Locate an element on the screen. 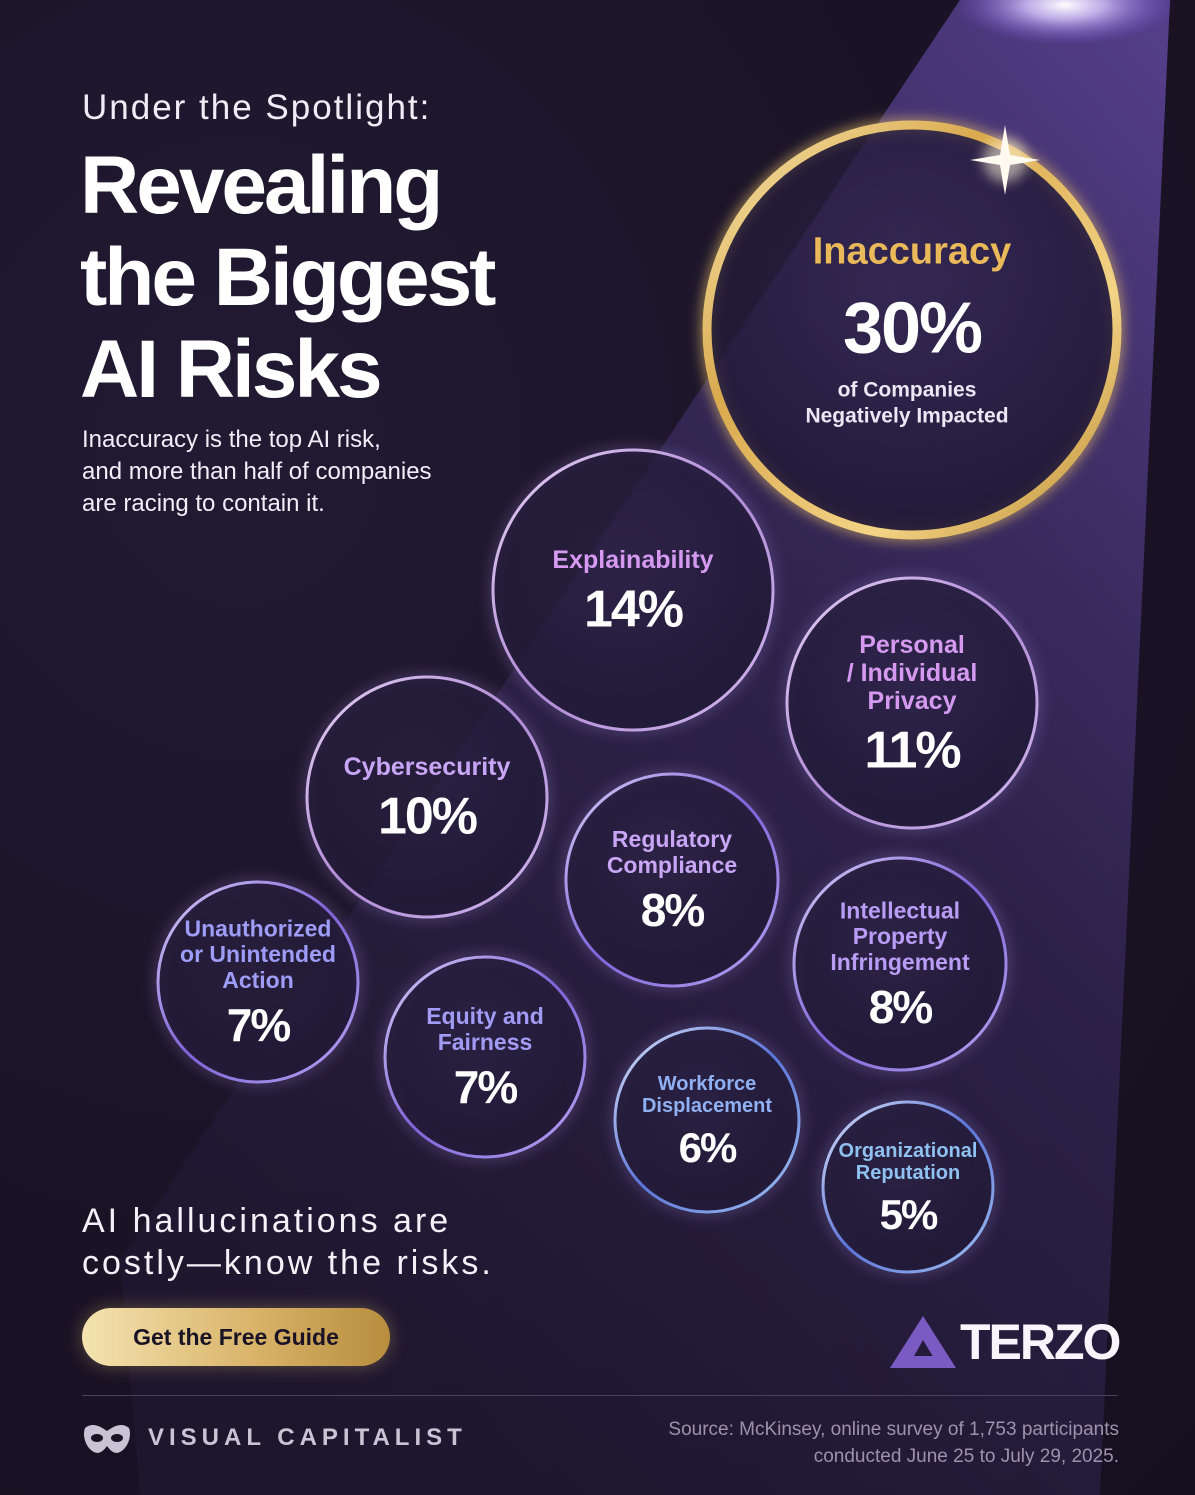 The image size is (1195, 1495). terzo-logo: TERZO is located at coordinates (1005, 1342).